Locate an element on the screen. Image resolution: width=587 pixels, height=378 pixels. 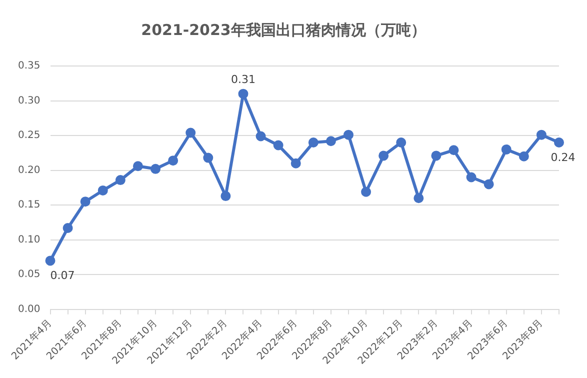
y-tick-label: 0.20 is located at coordinates (29, 170).